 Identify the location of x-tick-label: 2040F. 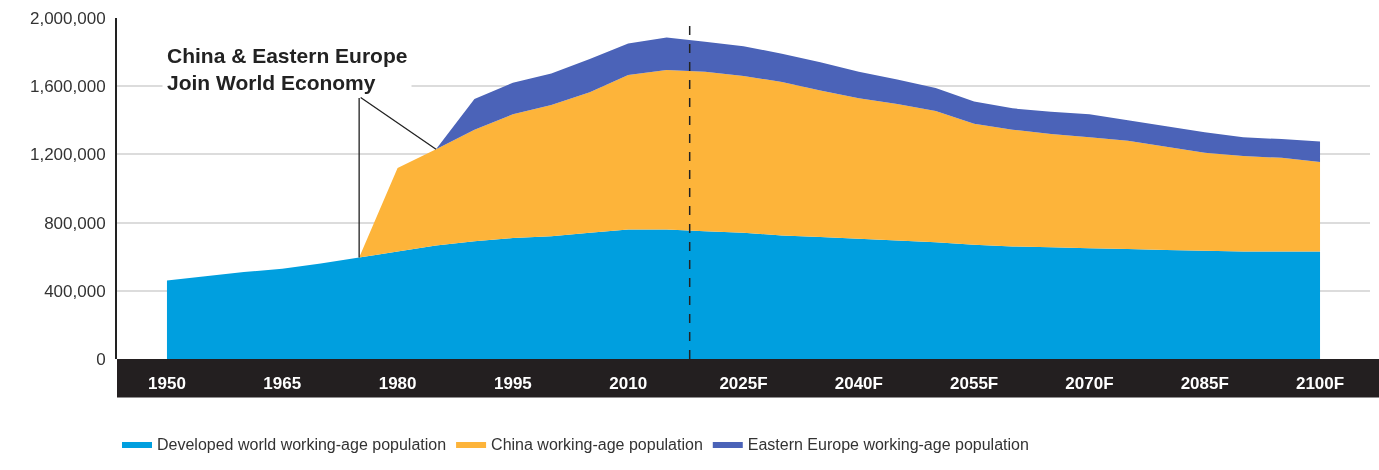
(858, 383).